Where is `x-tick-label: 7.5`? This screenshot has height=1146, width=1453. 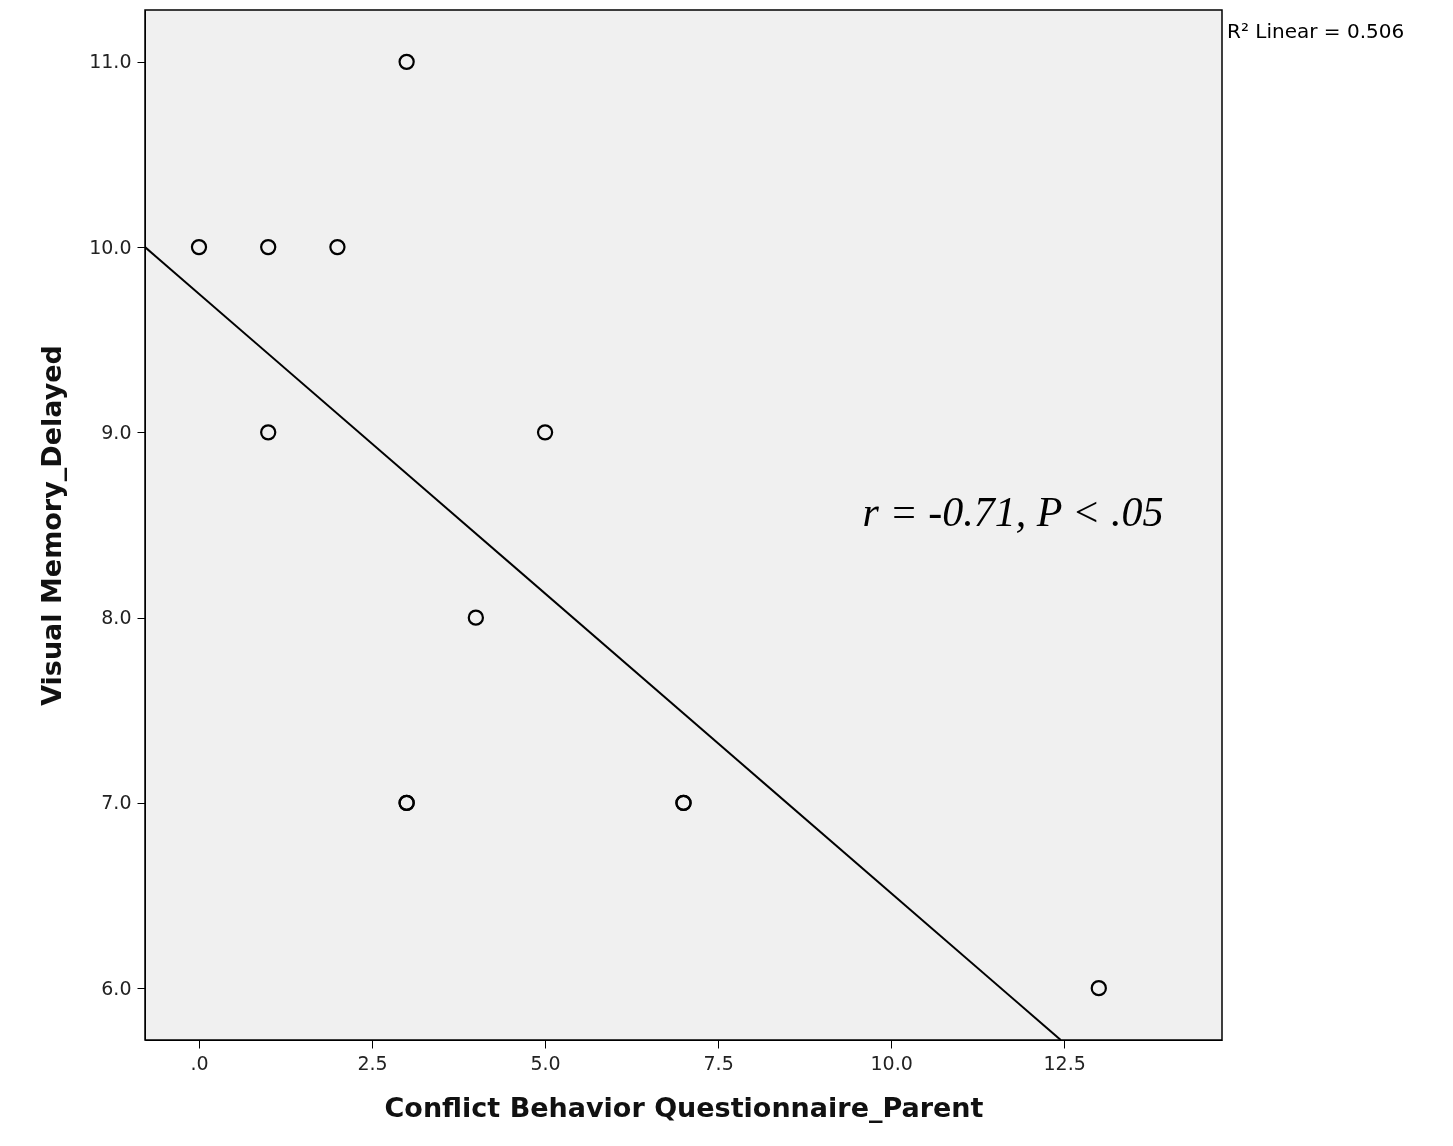
x-tick-label: 7.5 is located at coordinates (718, 1062).